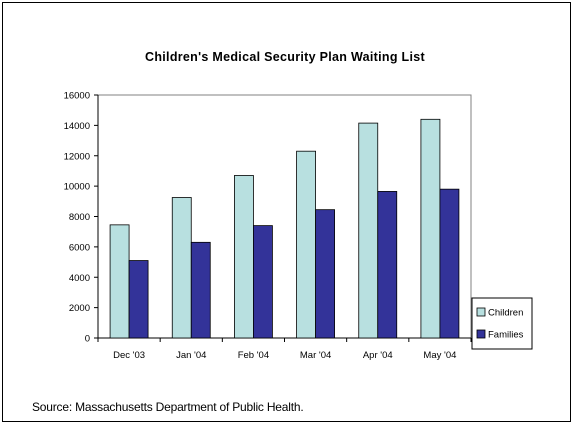  I want to click on y-tick-label: 4000, so click(79, 278).